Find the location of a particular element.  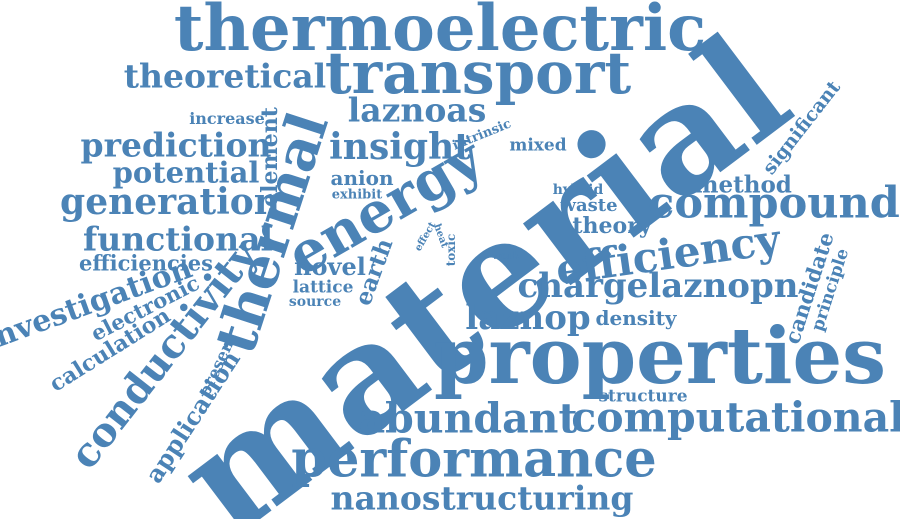

word-chargelaznopn: chargelaznopn is located at coordinates (658, 286).